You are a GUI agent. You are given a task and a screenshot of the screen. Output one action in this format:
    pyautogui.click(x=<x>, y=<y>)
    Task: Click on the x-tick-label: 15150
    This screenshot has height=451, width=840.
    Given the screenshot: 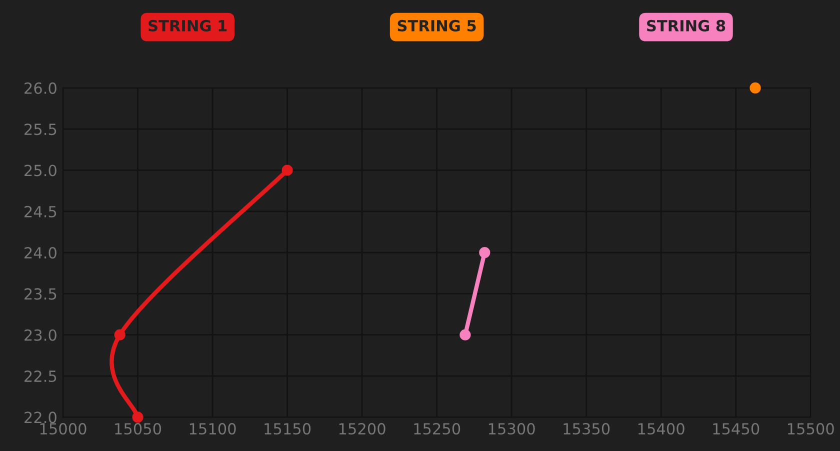 What is the action you would take?
    pyautogui.click(x=287, y=429)
    